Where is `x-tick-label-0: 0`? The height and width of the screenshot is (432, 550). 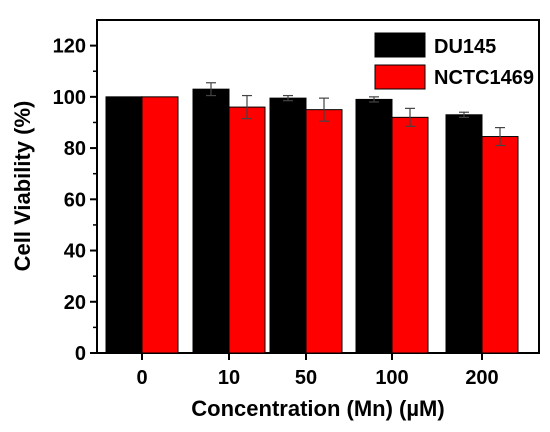
x-tick-label-0: 0 is located at coordinates (141, 378).